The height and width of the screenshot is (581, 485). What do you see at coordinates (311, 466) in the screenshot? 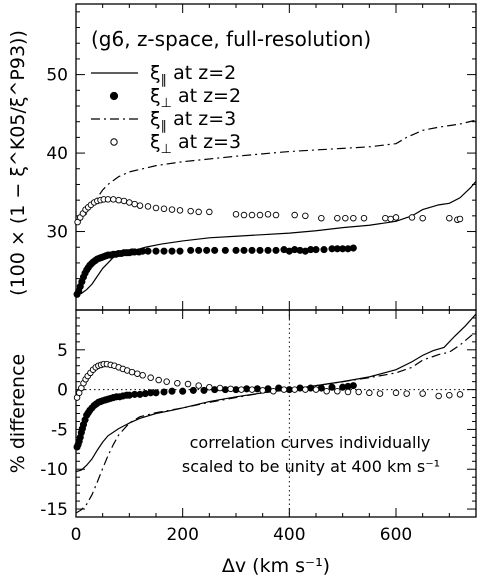
I see `annotation-line-2: scaled to be unity at 400 km s⁻¹` at bounding box center [311, 466].